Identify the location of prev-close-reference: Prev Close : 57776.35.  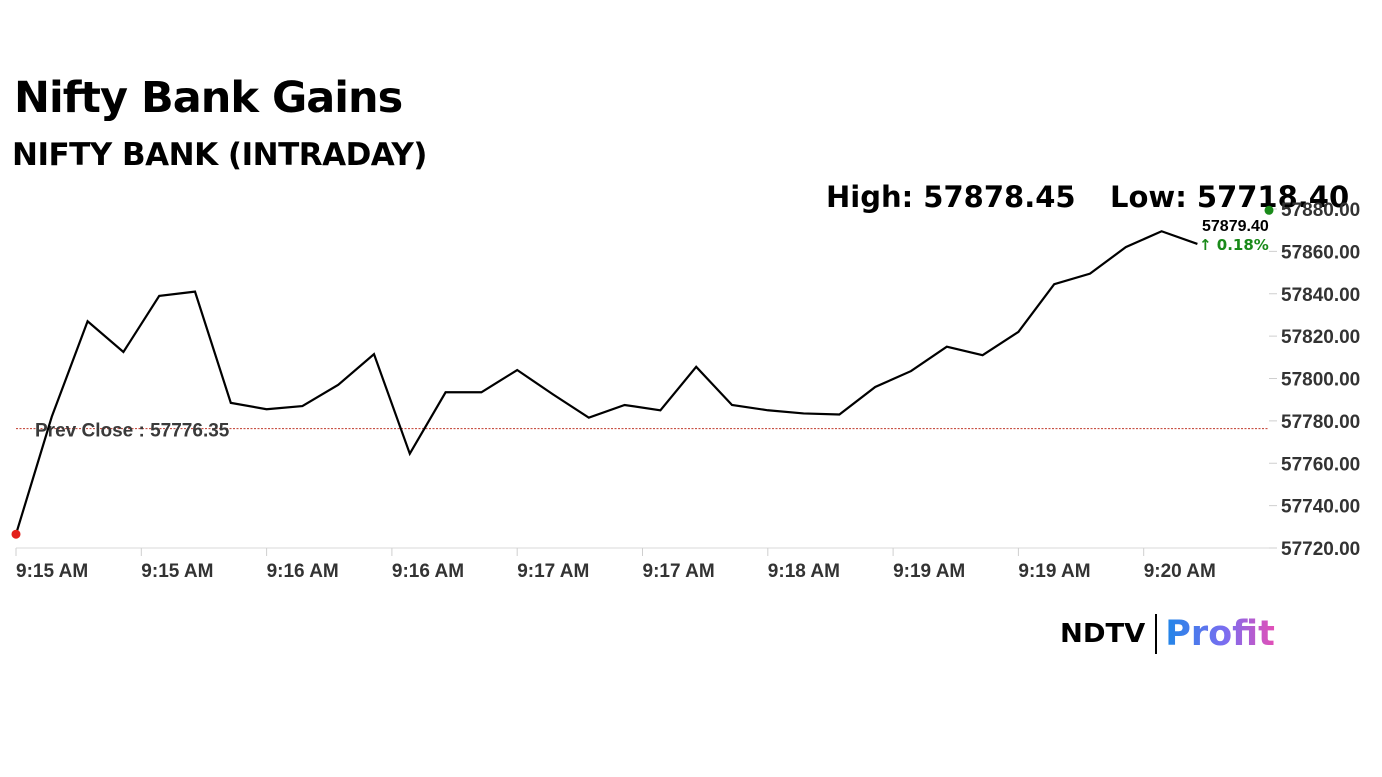
(642, 431).